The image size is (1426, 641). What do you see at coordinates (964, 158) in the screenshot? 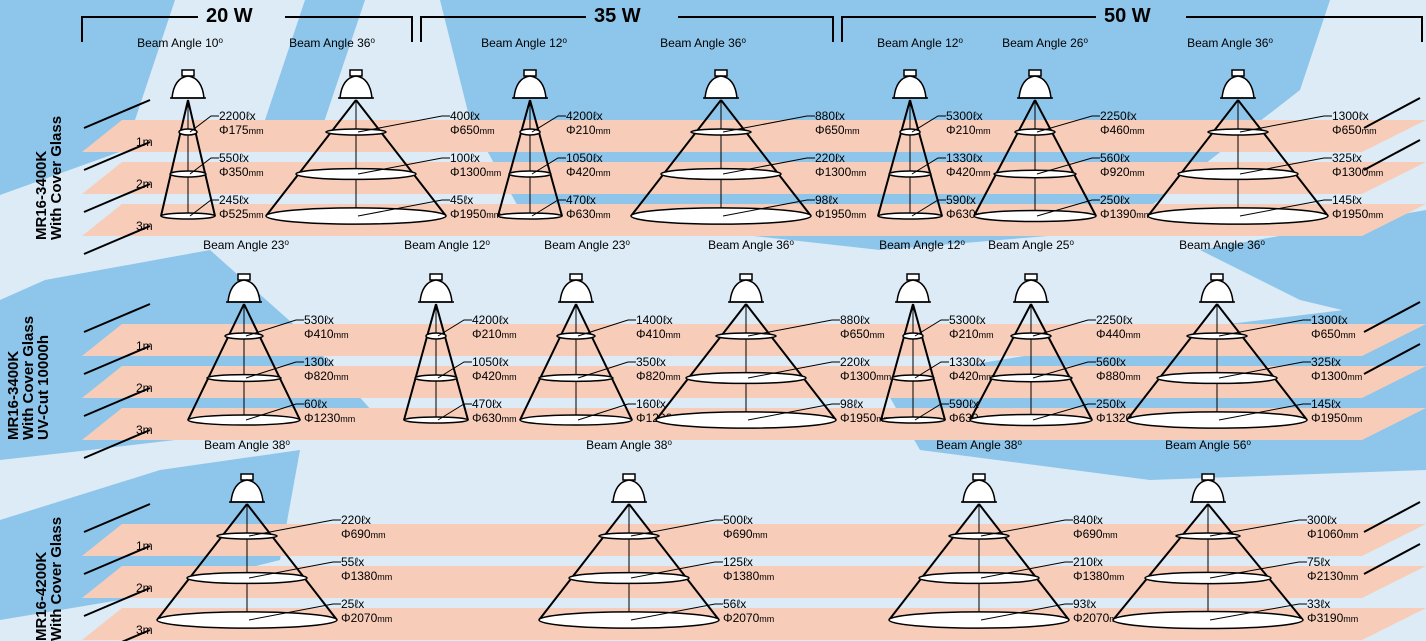
I see `illuminance-value: 1330ℓx` at bounding box center [964, 158].